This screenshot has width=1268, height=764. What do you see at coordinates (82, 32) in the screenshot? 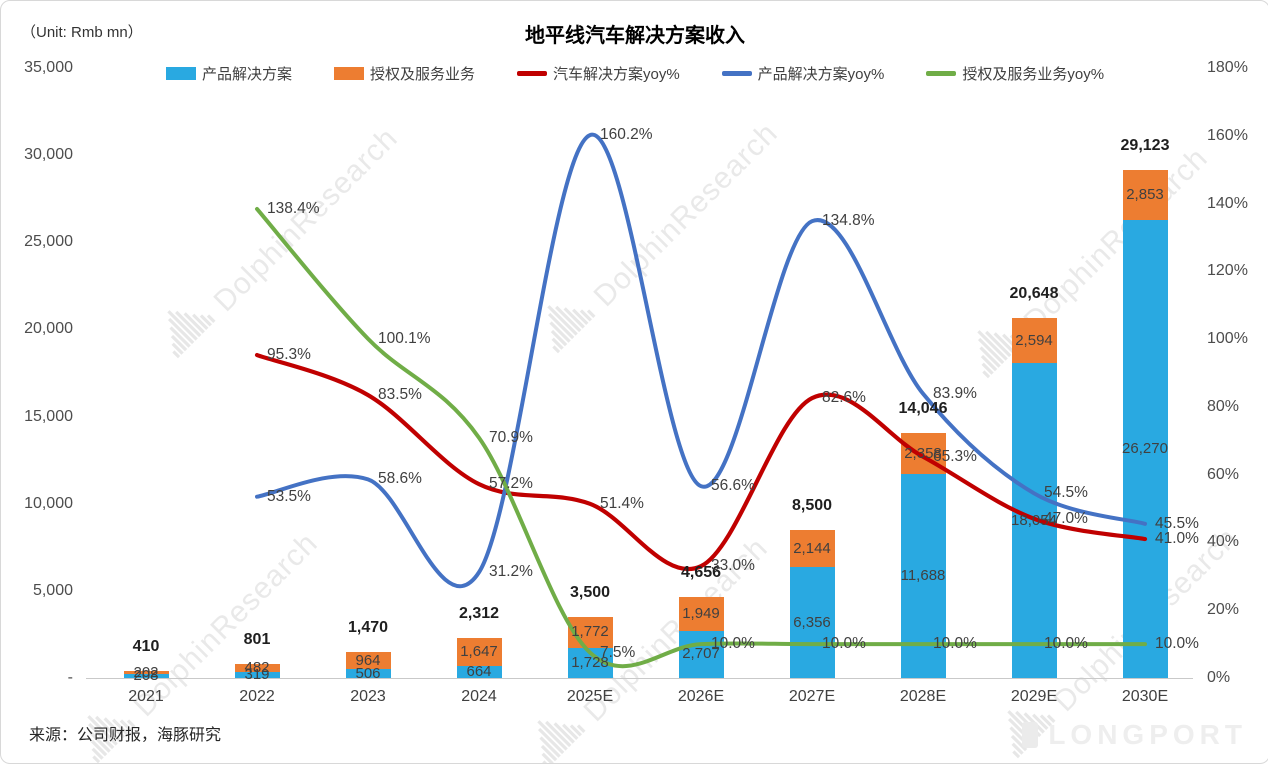
I see `unit-label: （Unit: Rmb mn）` at bounding box center [82, 32].